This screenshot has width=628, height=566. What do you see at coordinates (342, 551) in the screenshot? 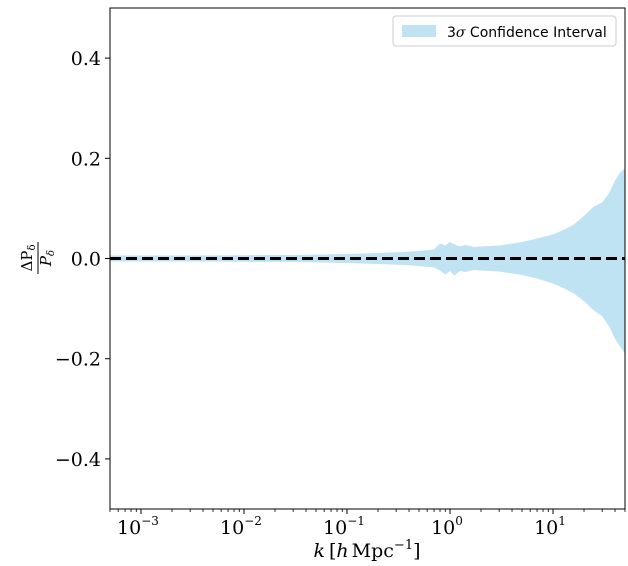
I see `x-axis-h: h` at bounding box center [342, 551].